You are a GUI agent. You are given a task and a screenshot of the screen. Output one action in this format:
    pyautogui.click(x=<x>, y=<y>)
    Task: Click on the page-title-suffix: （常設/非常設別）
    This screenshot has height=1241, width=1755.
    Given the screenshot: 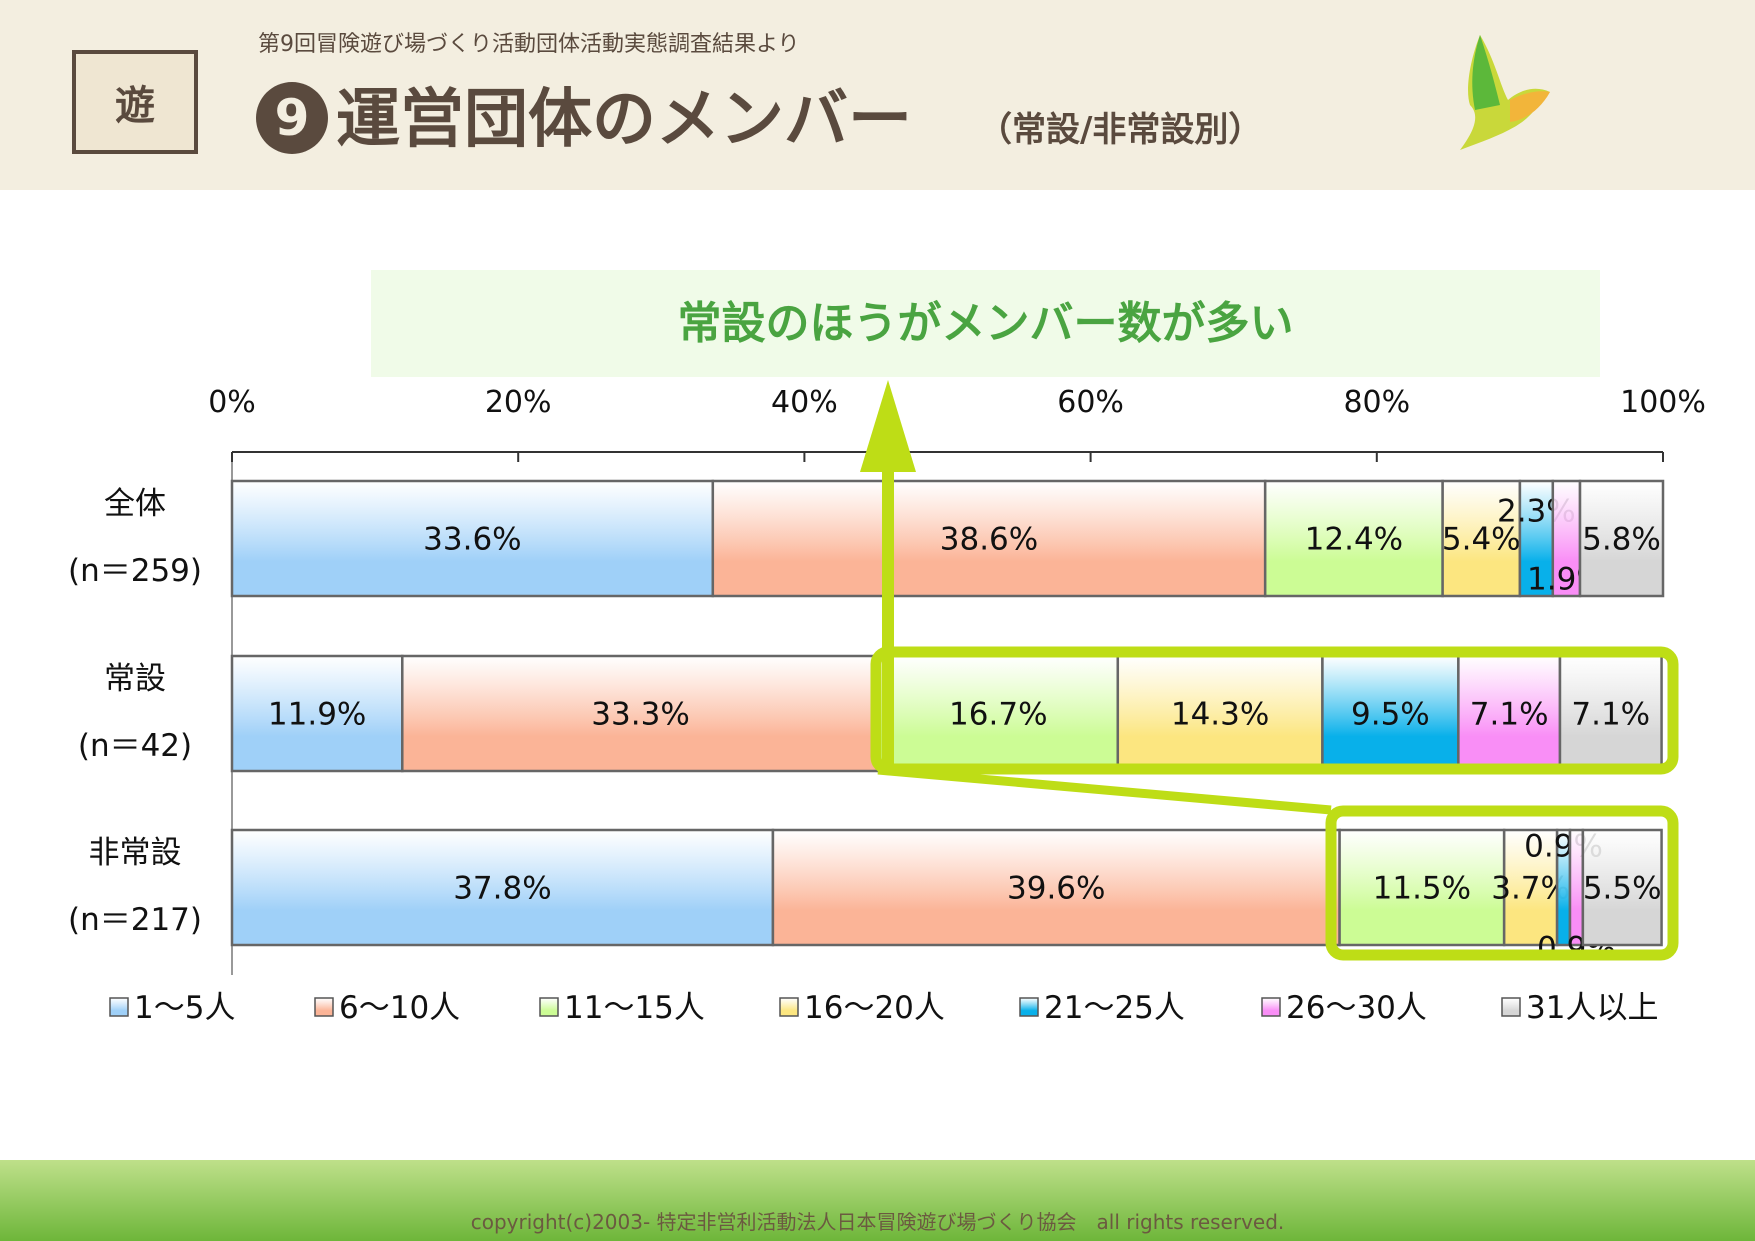 What is the action you would take?
    pyautogui.click(x=1120, y=130)
    